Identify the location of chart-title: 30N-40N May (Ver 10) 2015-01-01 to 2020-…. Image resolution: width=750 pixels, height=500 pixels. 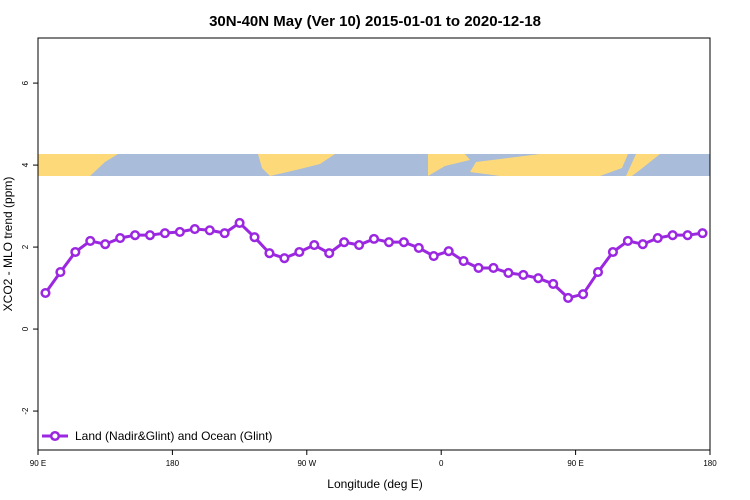
(375, 21).